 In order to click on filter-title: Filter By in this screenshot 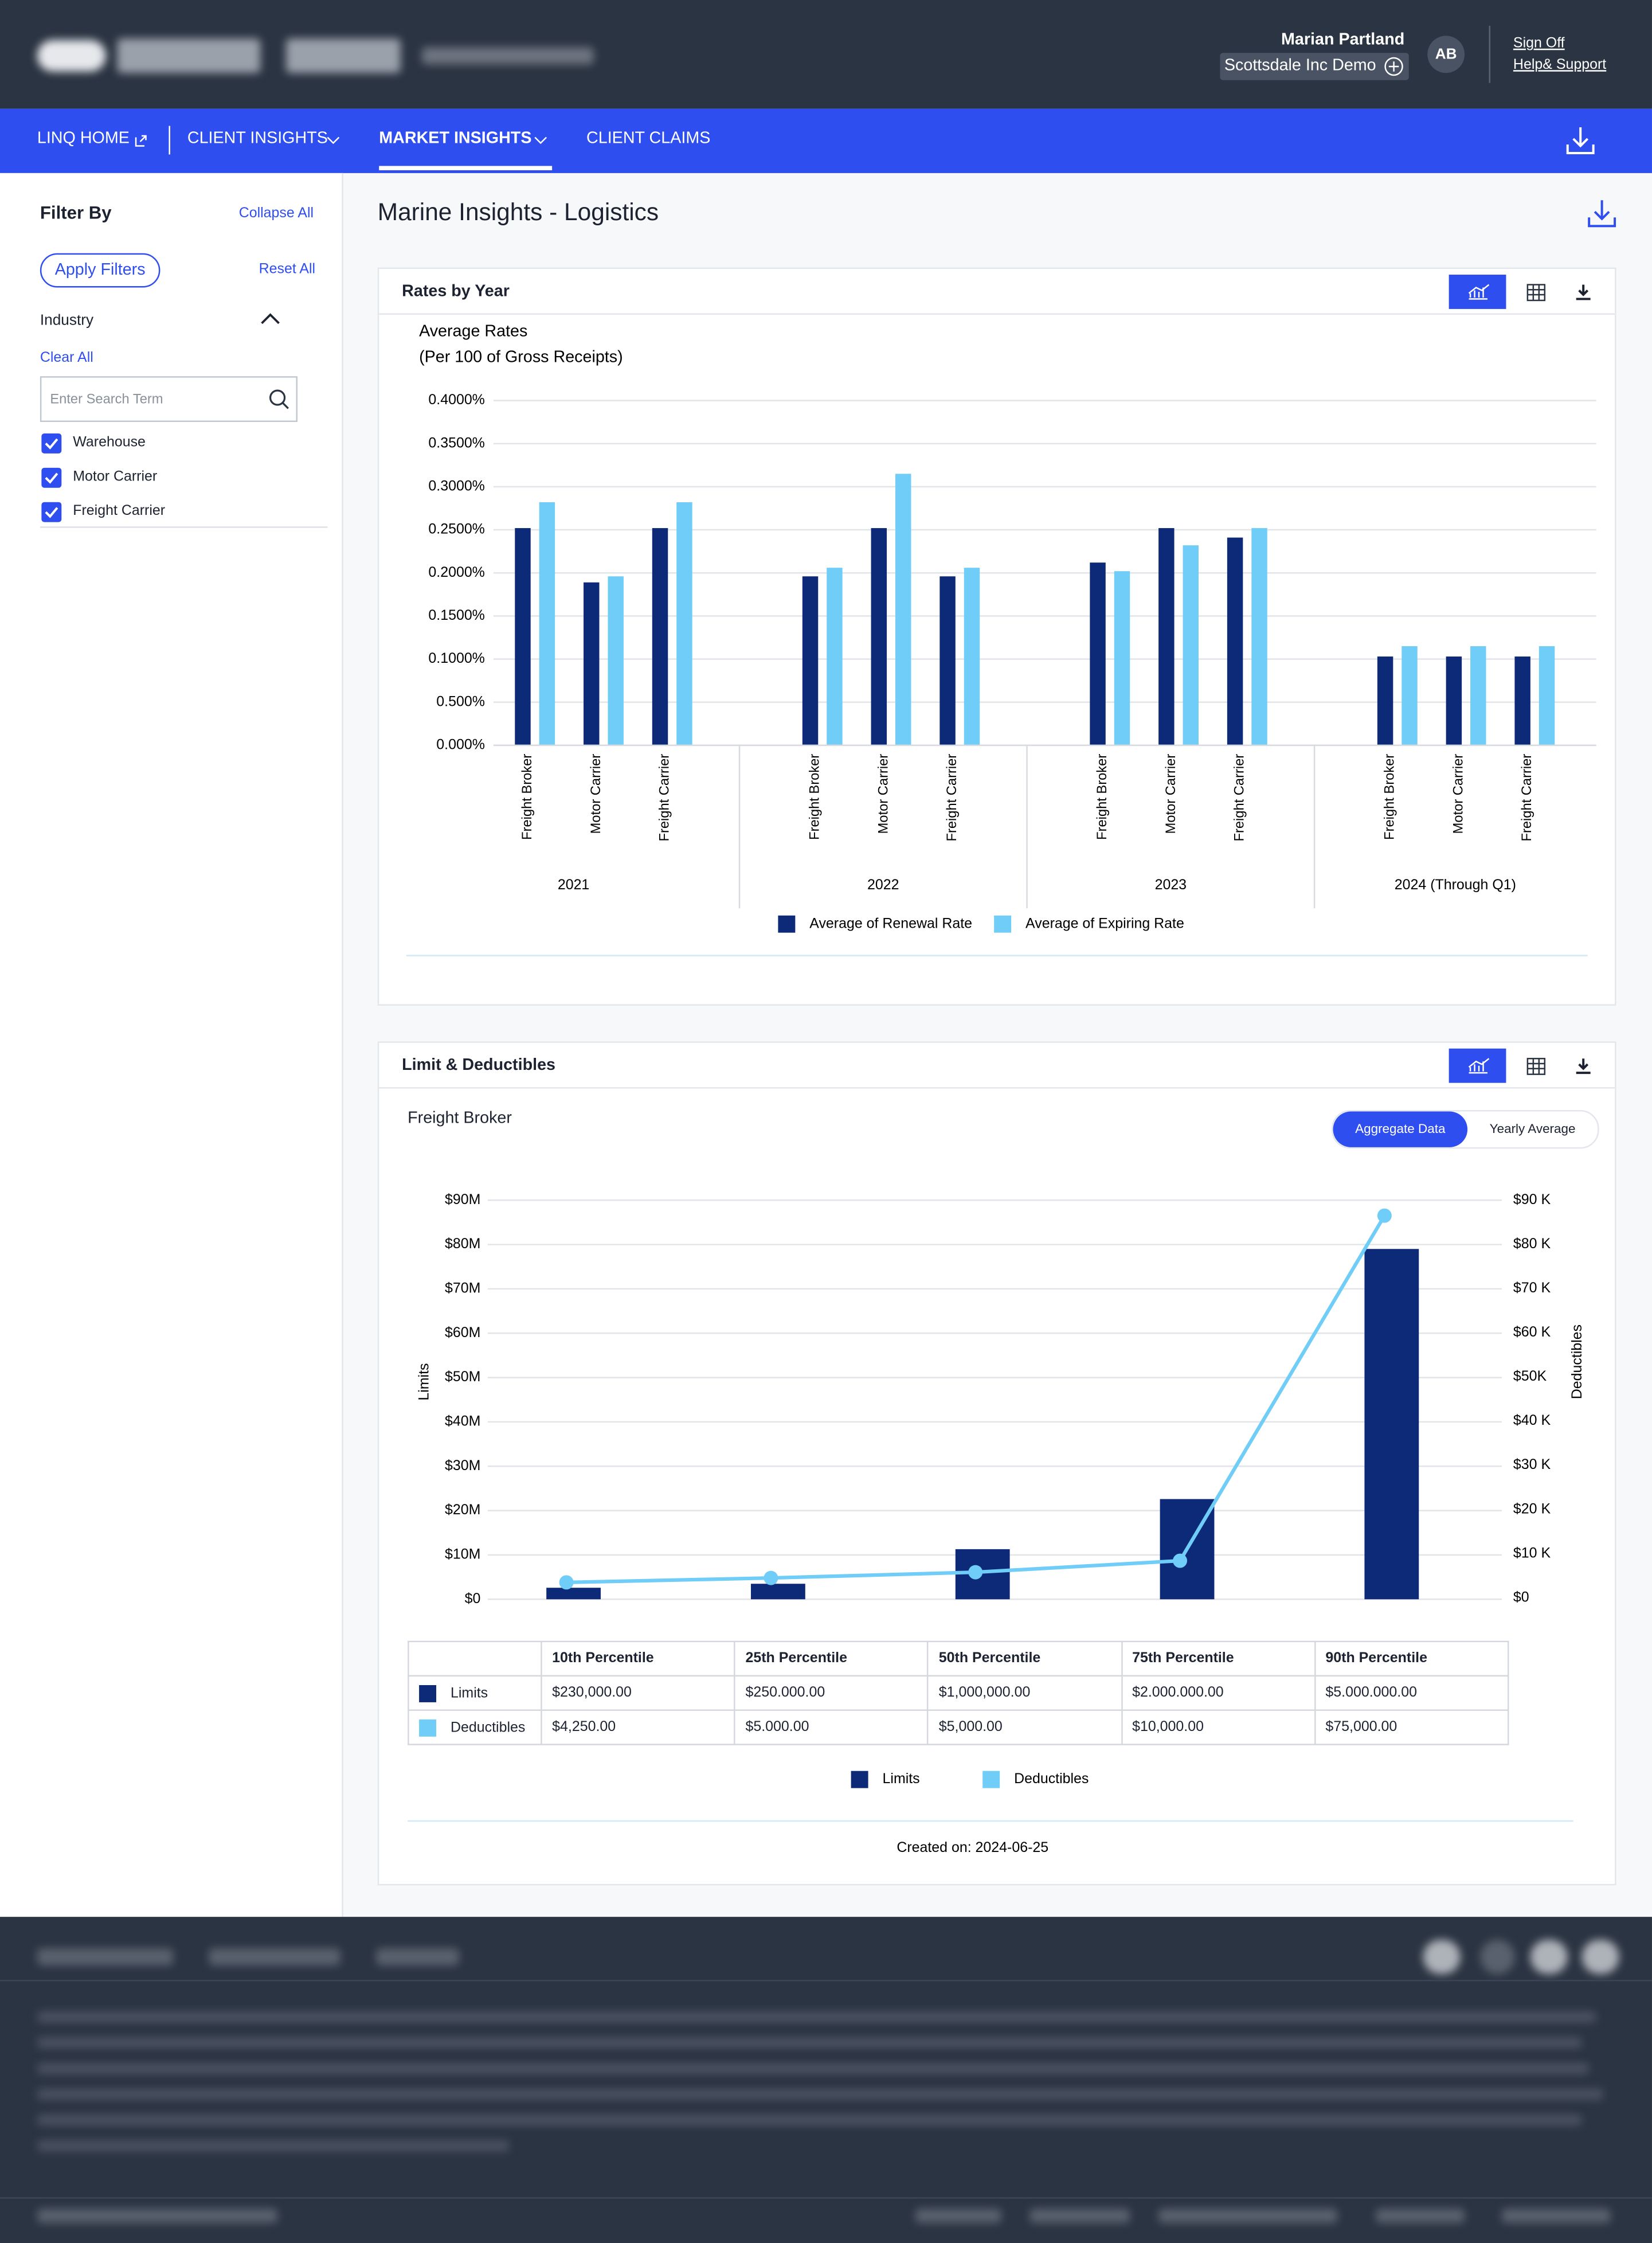, I will do `click(76, 213)`.